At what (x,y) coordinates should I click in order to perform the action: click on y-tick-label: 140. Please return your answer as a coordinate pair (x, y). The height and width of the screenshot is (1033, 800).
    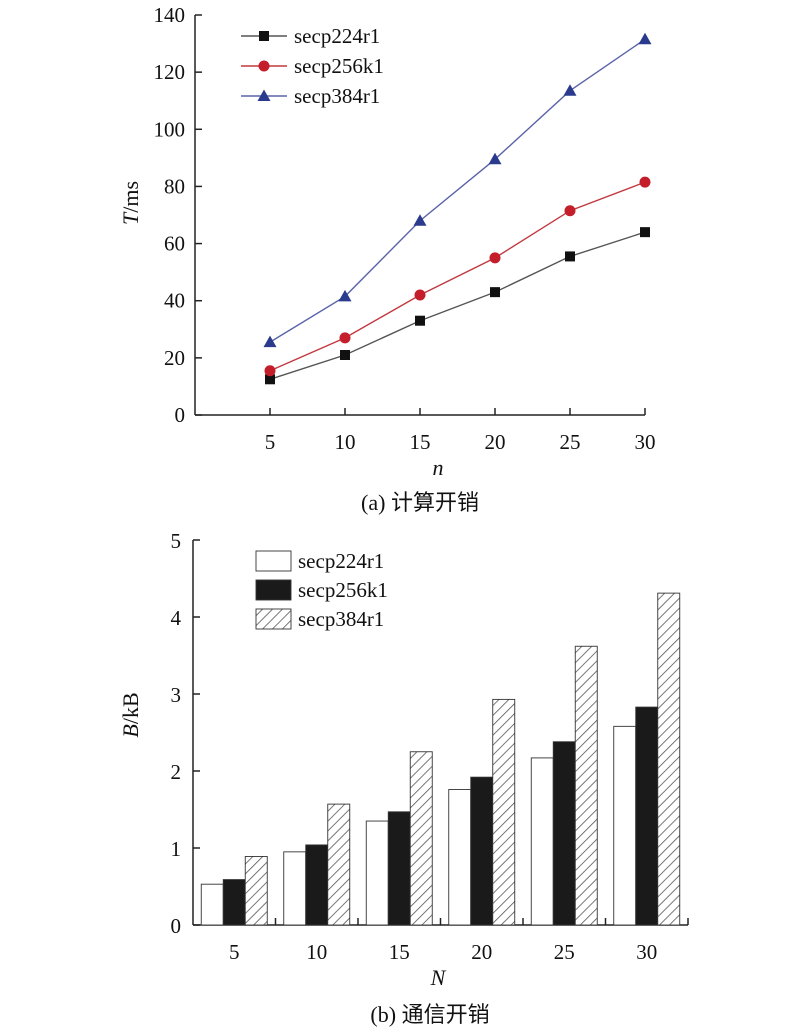
    Looking at the image, I should click on (170, 15).